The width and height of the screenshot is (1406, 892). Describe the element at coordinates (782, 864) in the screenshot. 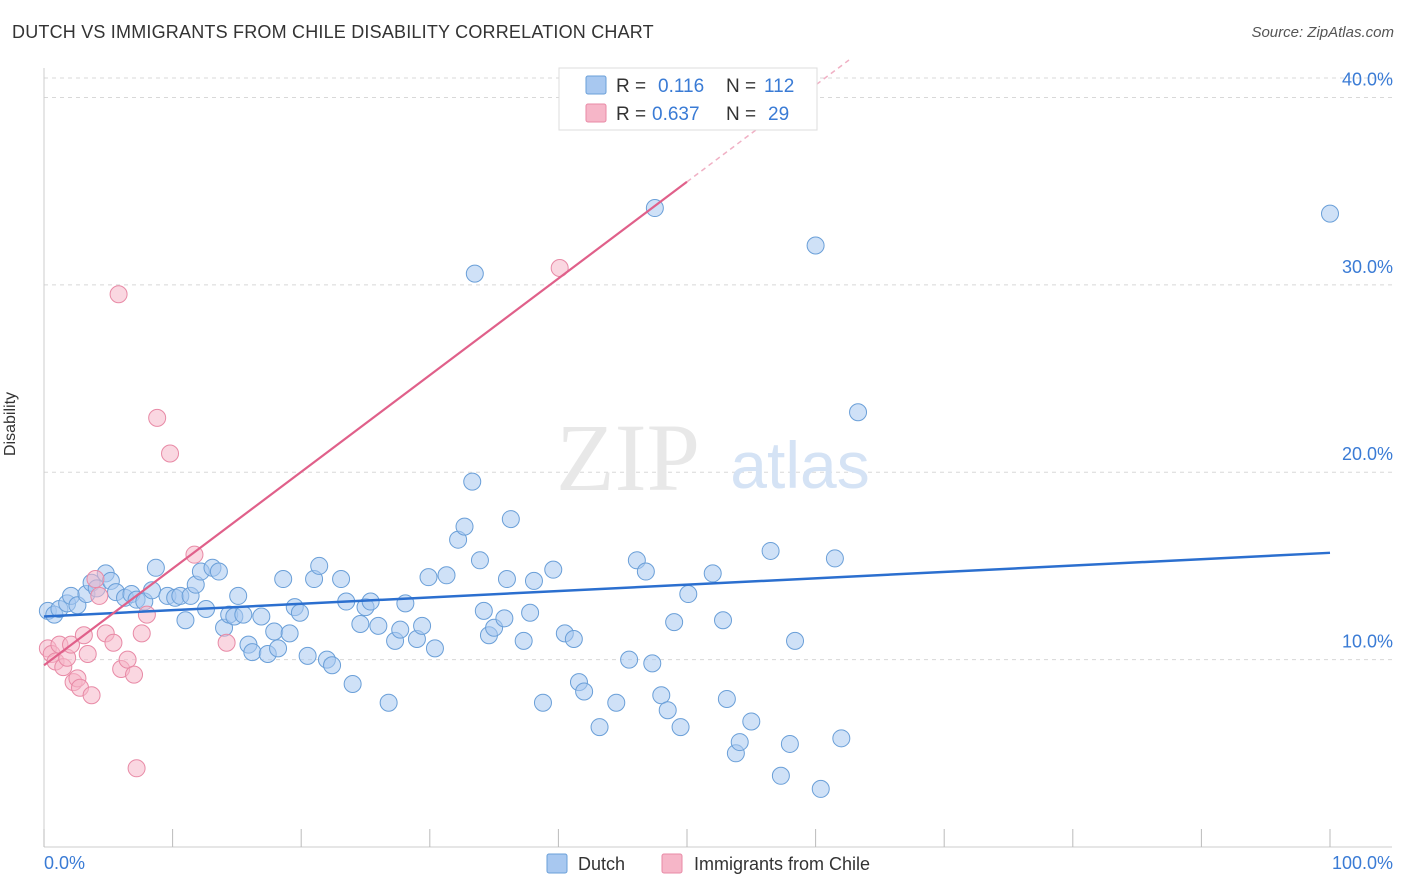

I see `series-label-chile: Immigrants from Chile` at that location.